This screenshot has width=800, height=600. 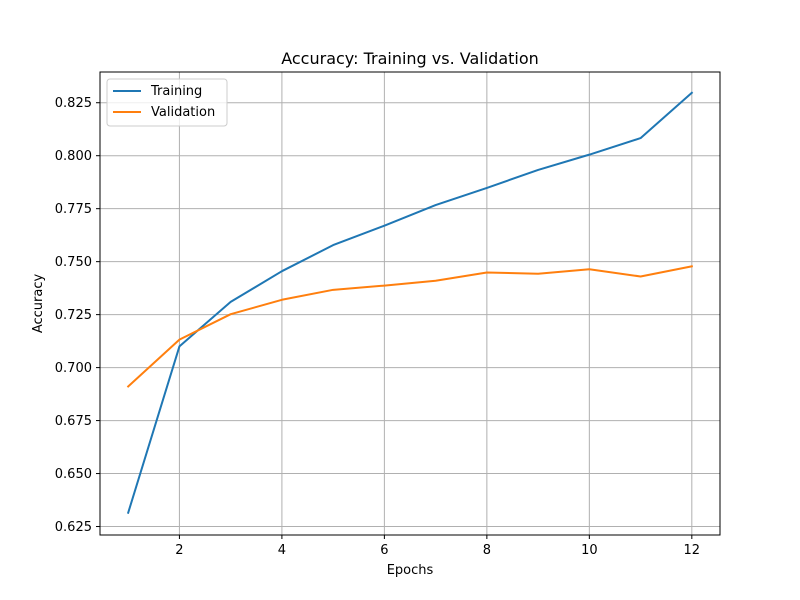 What do you see at coordinates (73, 421) in the screenshot?
I see `y-tick-label: 0.675` at bounding box center [73, 421].